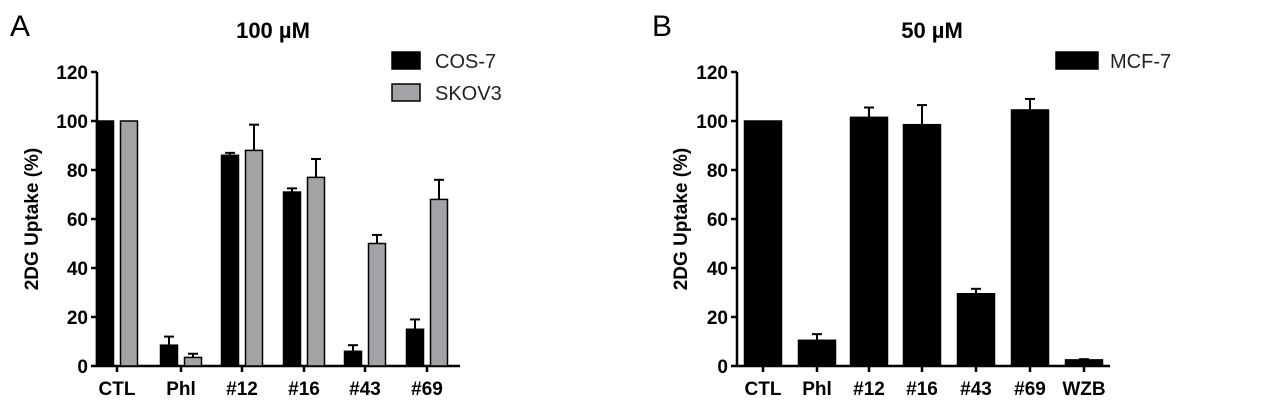  Describe the element at coordinates (273, 30) in the screenshot. I see `chart-title: 100 µM` at that location.